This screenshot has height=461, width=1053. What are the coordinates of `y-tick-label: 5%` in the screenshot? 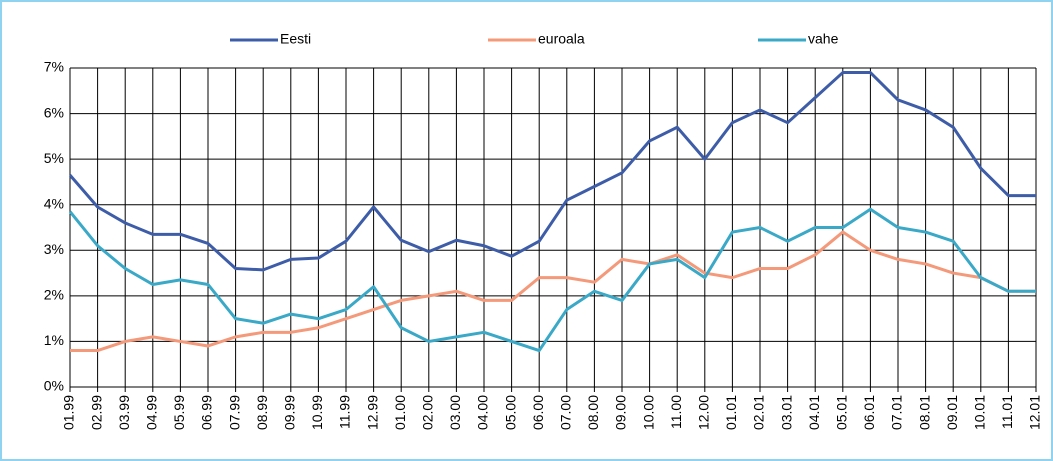 It's located at (54, 158).